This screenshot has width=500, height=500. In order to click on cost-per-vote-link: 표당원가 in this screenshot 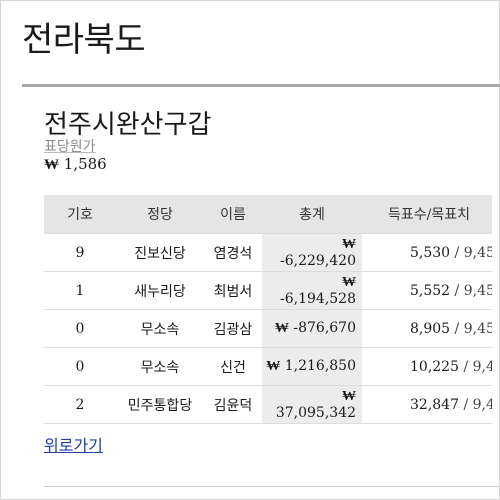, I will do `click(70, 147)`.